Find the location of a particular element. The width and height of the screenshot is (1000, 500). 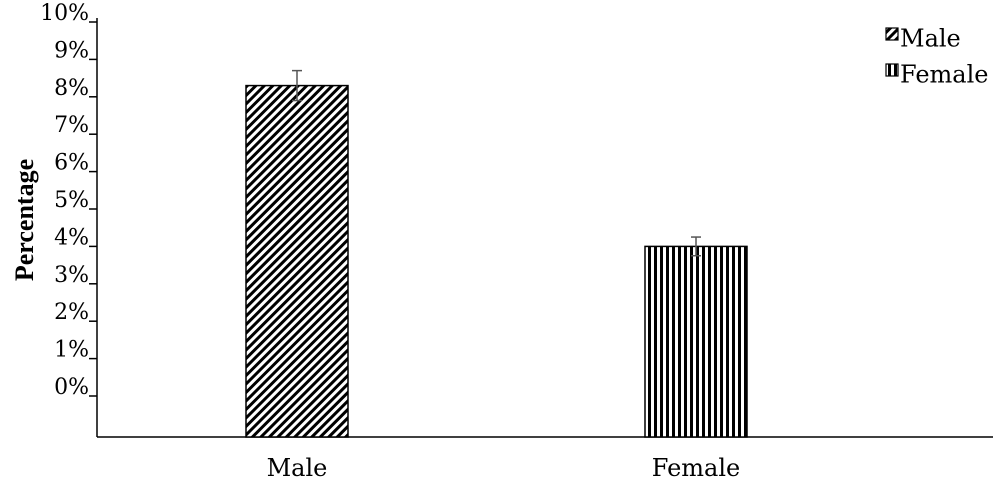

bar-female is located at coordinates (696, 341).